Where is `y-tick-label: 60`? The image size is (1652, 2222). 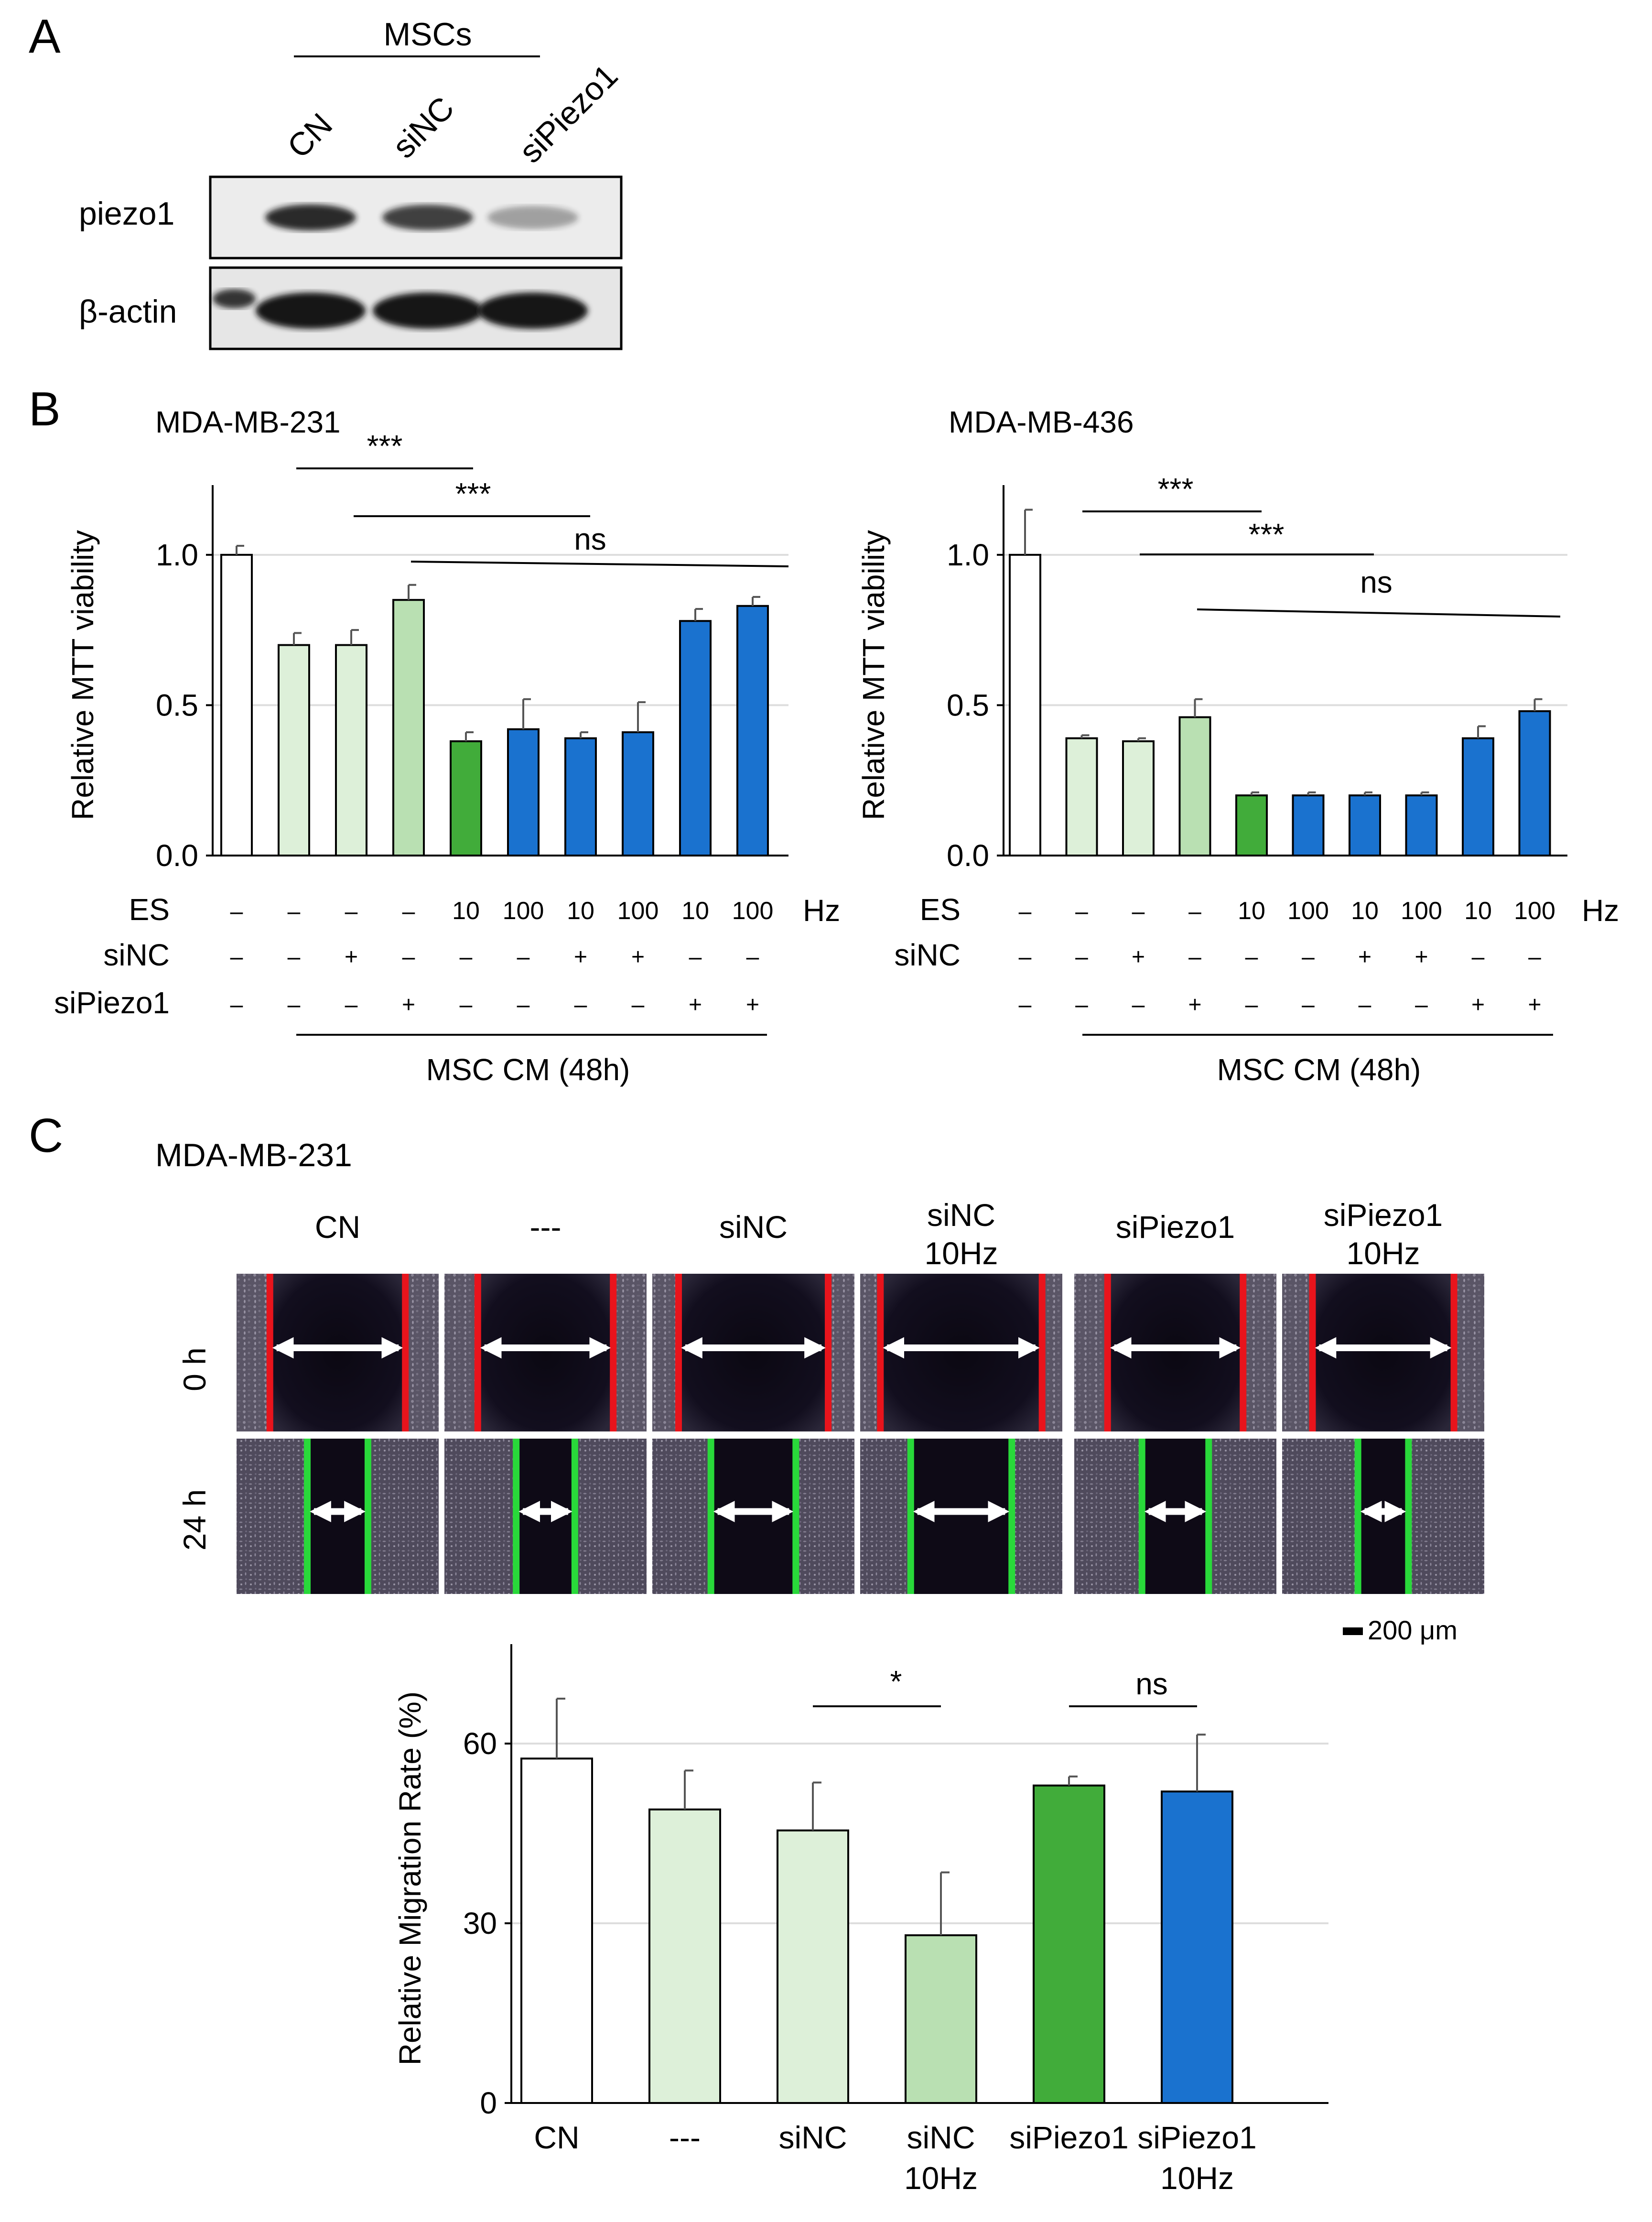 y-tick-label: 60 is located at coordinates (480, 1743).